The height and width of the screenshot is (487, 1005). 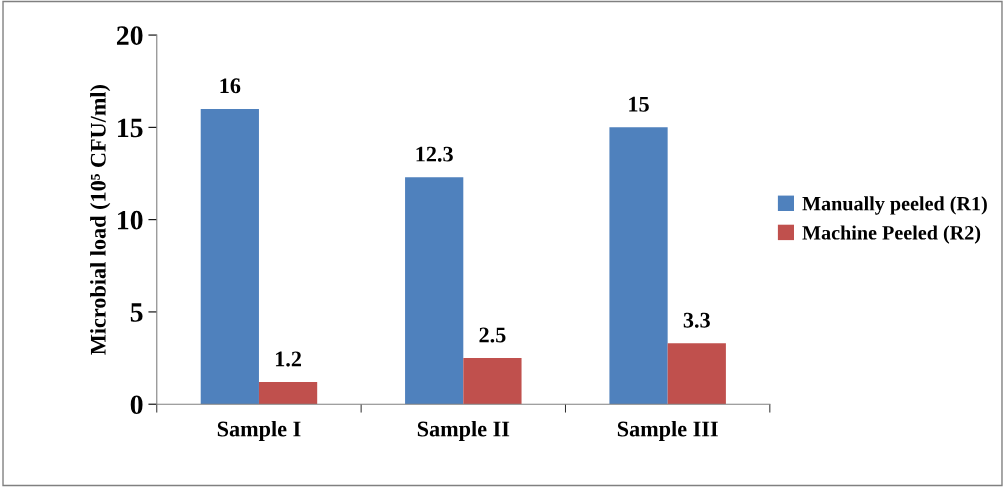 What do you see at coordinates (130, 128) in the screenshot?
I see `y-tick-label: 15` at bounding box center [130, 128].